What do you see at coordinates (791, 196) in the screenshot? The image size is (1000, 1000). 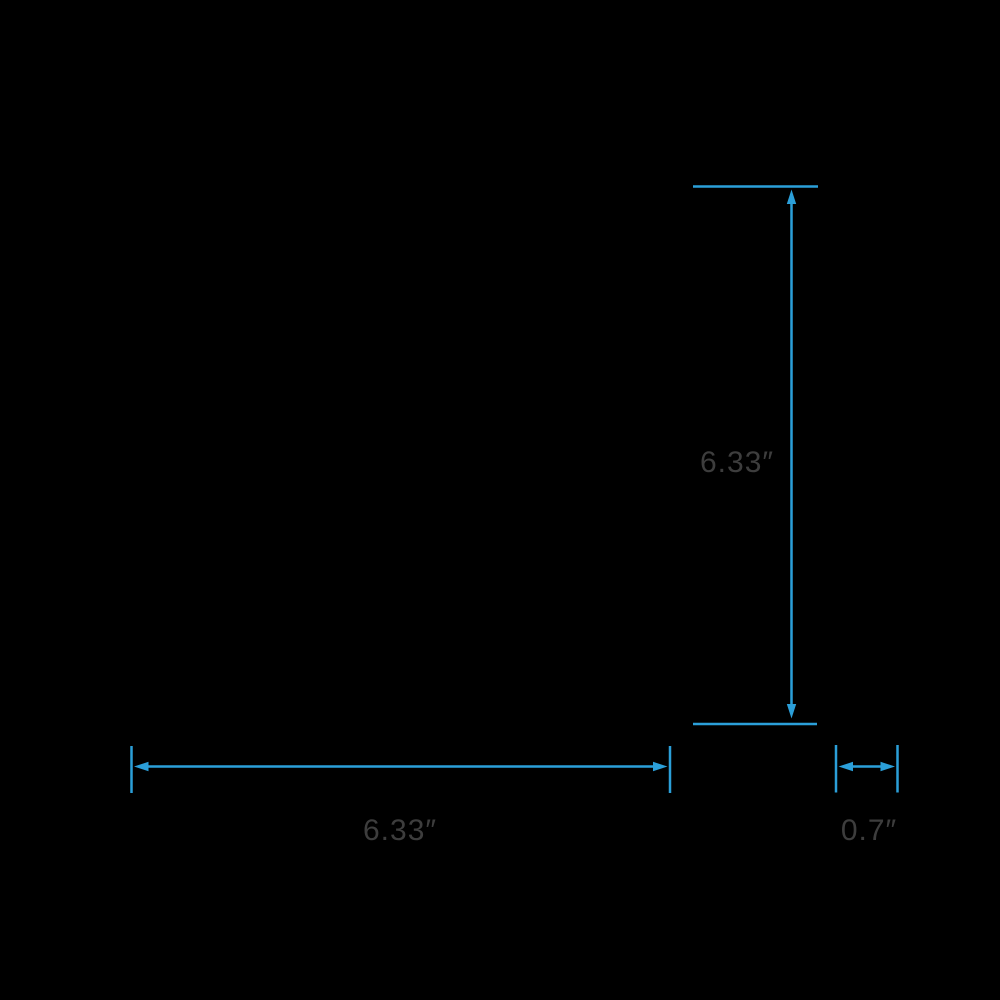 I see `arrow-up-icon` at bounding box center [791, 196].